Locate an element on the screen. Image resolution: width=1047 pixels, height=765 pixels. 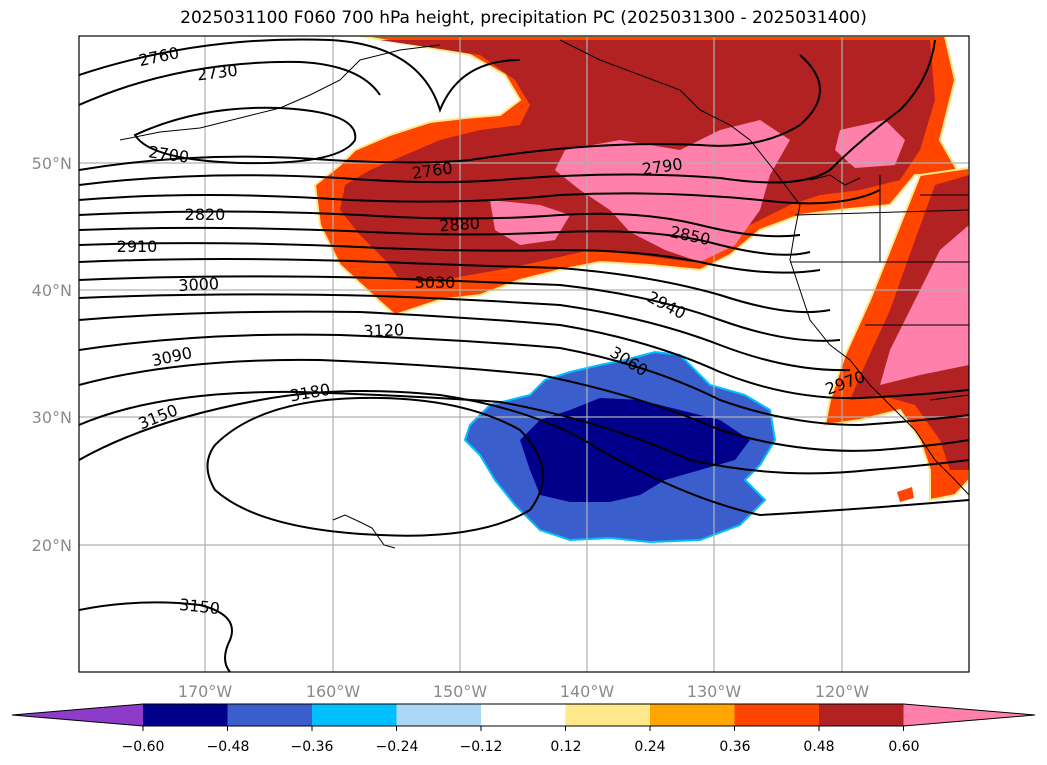
precip-negative-inner is located at coordinates (635, 450).